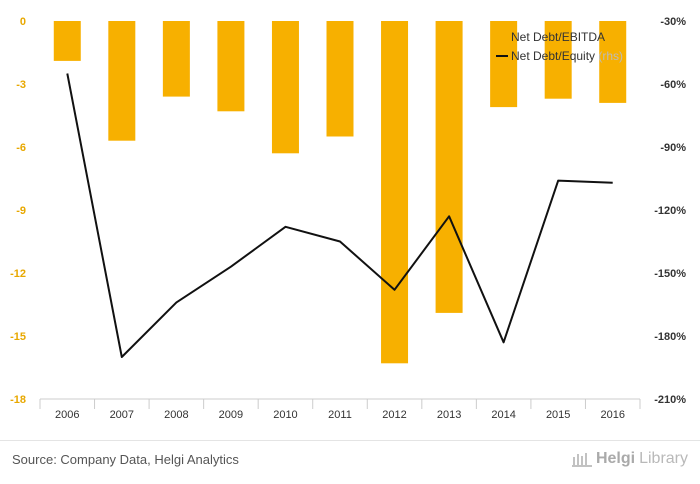 This screenshot has height=484, width=700. What do you see at coordinates (670, 337) in the screenshot?
I see `right-tick-label: -180%` at bounding box center [670, 337].